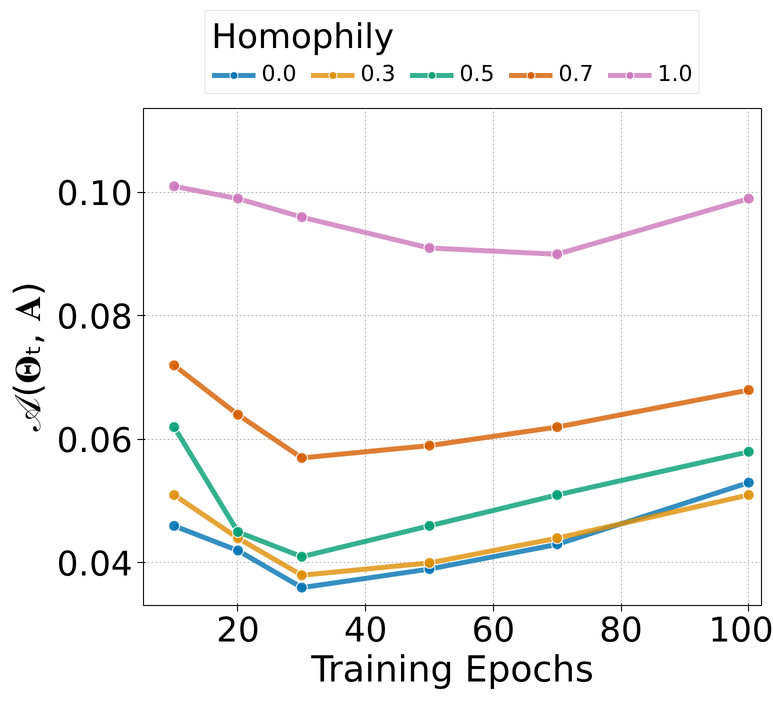 This screenshot has width=773, height=704. What do you see at coordinates (94, 564) in the screenshot?
I see `y-tick-label: 0.04` at bounding box center [94, 564].